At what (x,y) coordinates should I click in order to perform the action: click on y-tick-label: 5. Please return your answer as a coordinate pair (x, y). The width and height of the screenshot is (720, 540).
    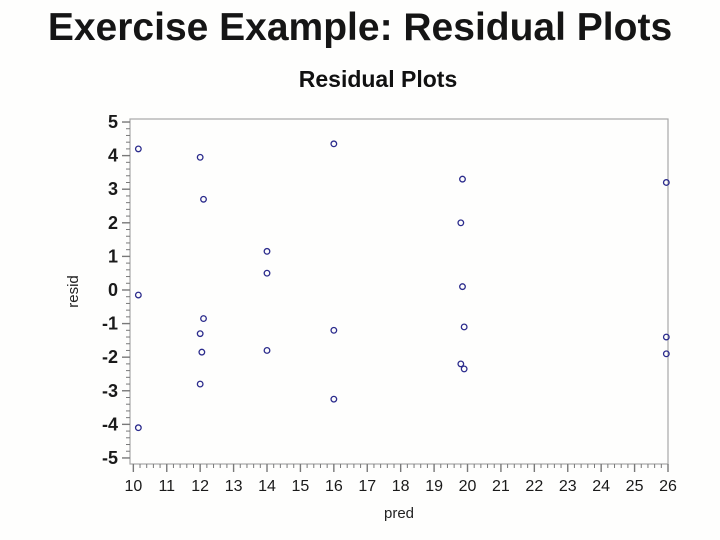
    Looking at the image, I should click on (113, 122).